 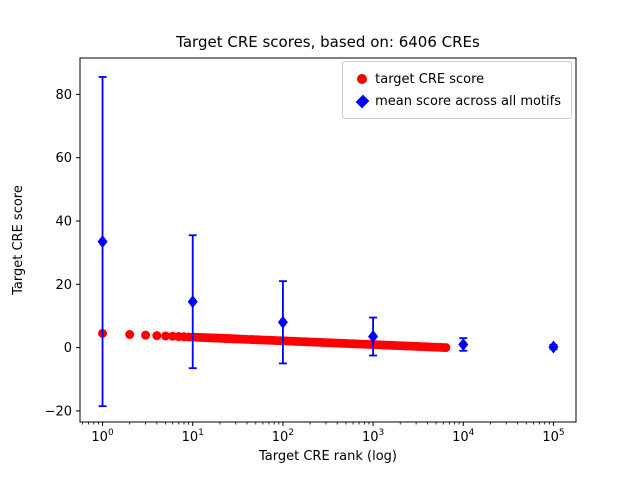 I want to click on svg-text: 10³, so click(x=373, y=436).